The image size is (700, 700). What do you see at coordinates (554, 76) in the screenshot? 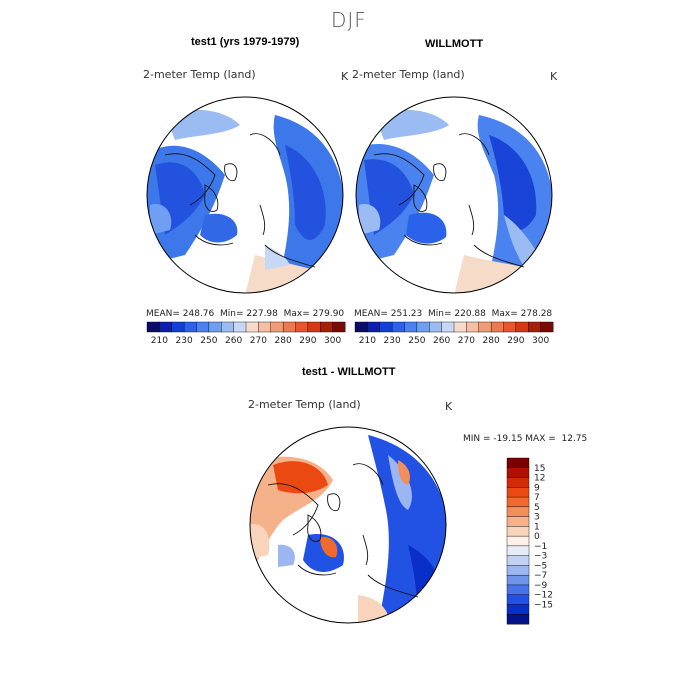
I see `panel2-units-label: K` at bounding box center [554, 76].